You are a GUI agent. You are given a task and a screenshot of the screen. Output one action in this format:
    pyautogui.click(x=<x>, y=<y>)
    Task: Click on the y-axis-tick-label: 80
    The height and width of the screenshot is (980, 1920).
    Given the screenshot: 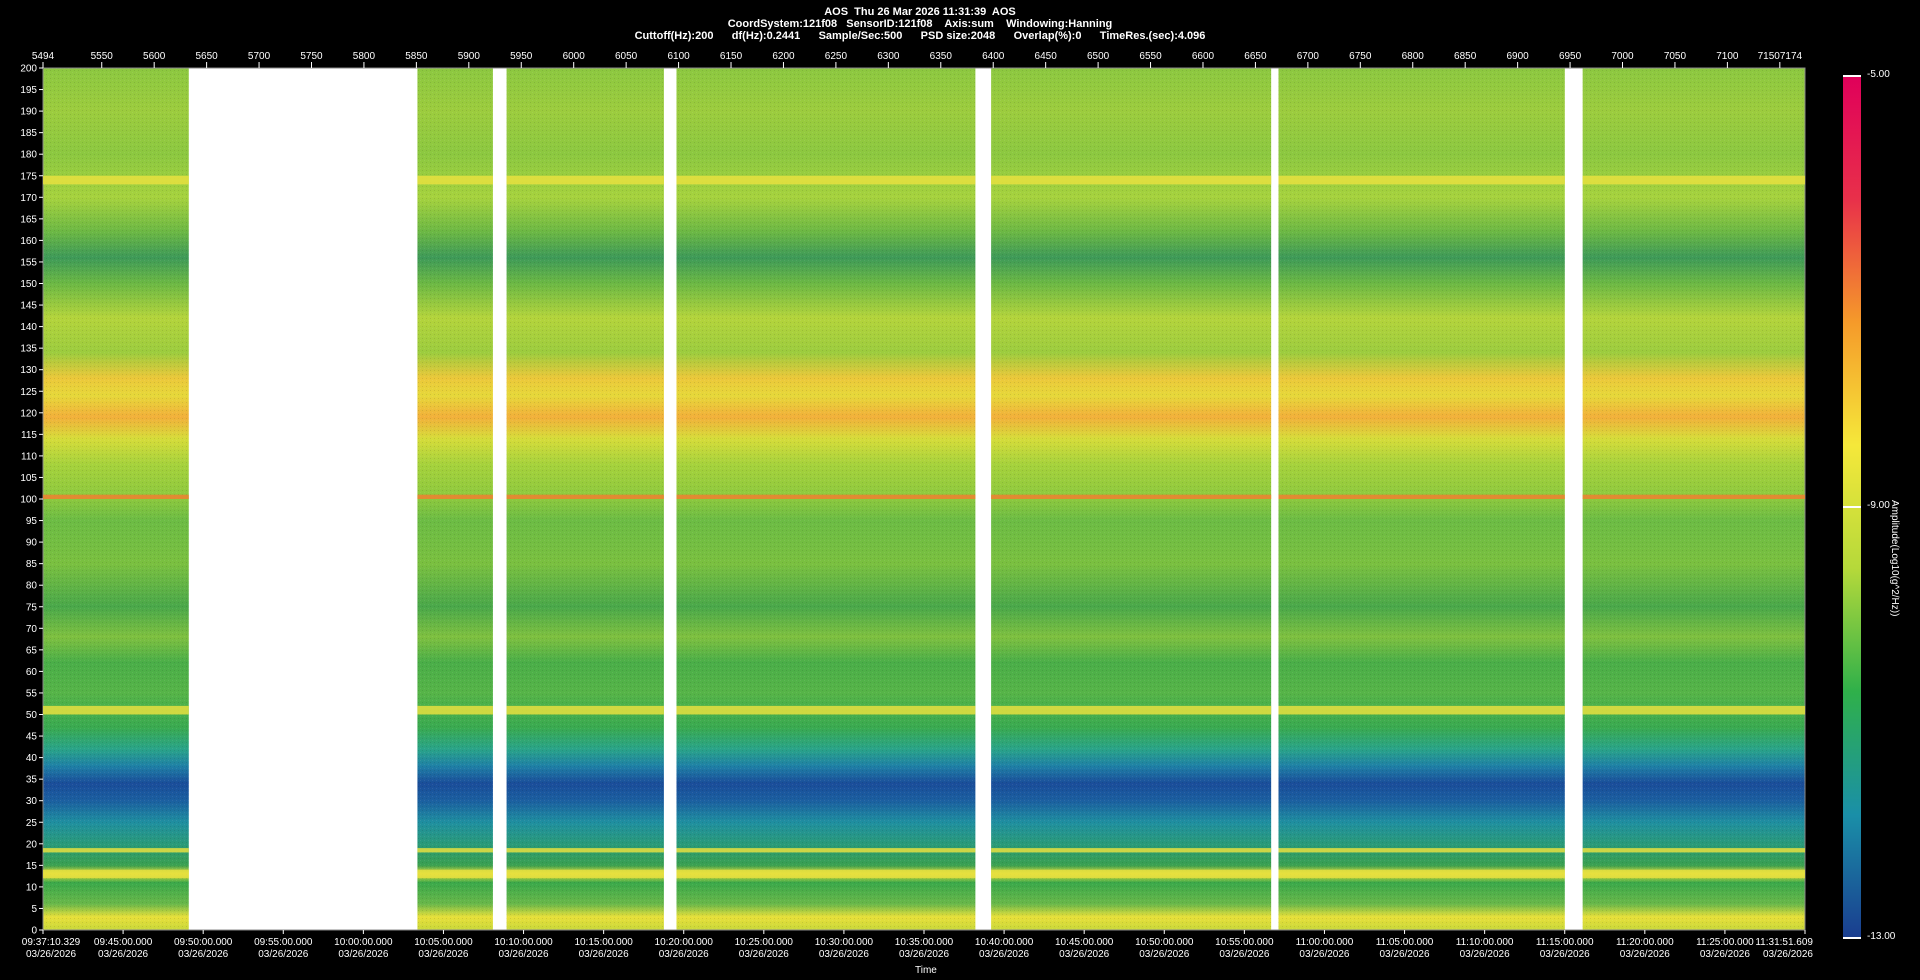 What is the action you would take?
    pyautogui.click(x=32, y=586)
    